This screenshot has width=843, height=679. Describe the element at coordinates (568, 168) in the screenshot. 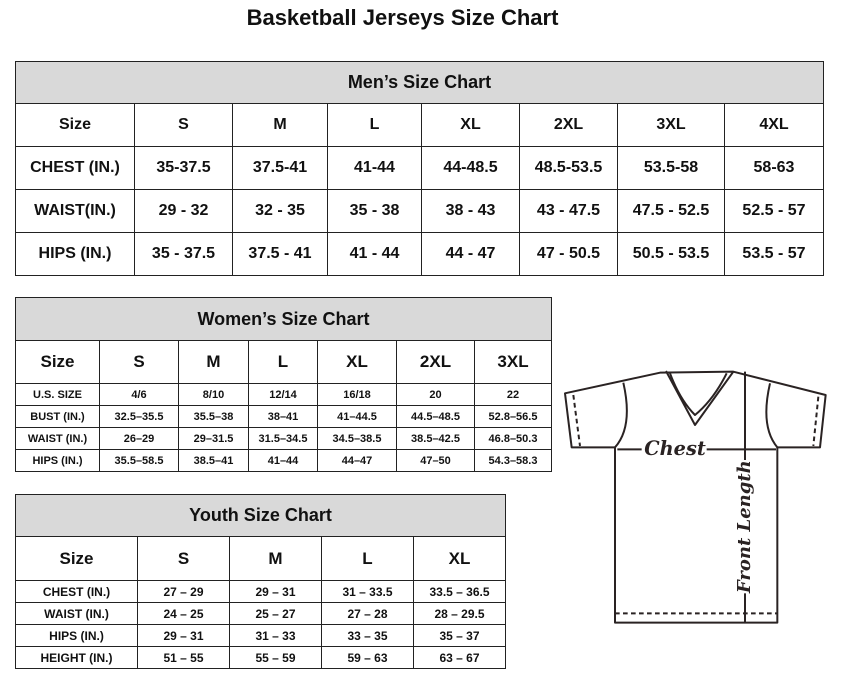

I see `table-cell: 48.5-53.5` at that location.